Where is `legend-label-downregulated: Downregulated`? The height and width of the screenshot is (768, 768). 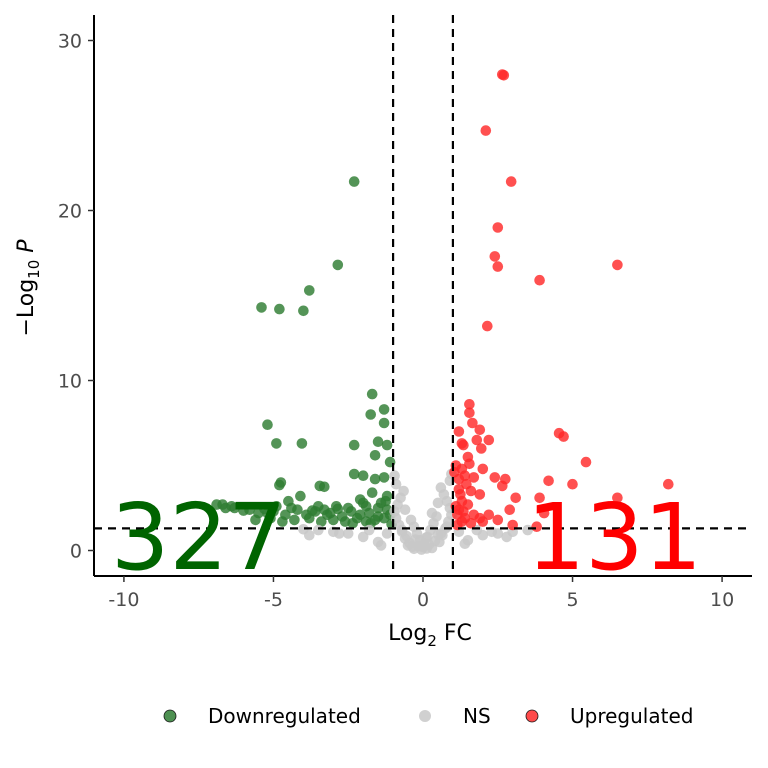 legend-label-downregulated: Downregulated is located at coordinates (284, 716).